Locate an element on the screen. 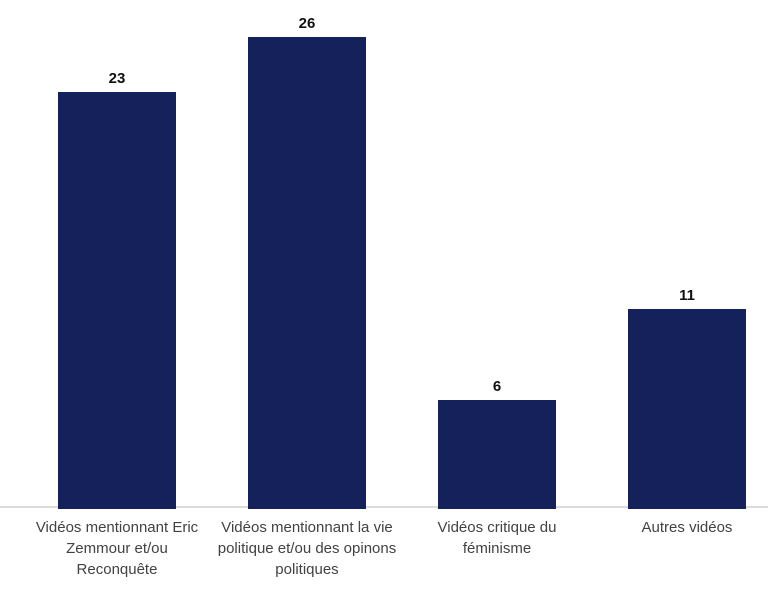  bar-value-label: 26 is located at coordinates (307, 24).